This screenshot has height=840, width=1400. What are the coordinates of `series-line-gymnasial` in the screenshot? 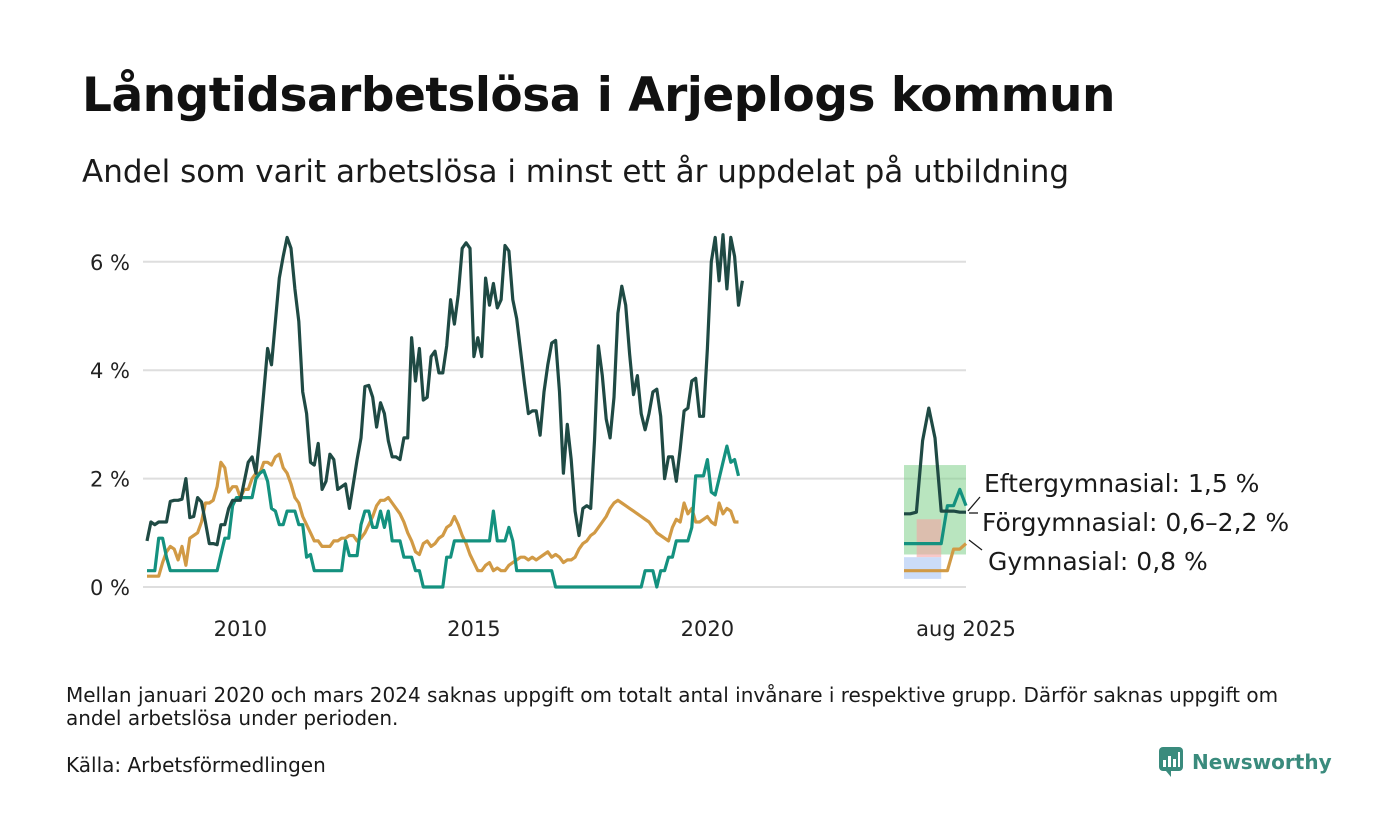 It's located at (443, 515).